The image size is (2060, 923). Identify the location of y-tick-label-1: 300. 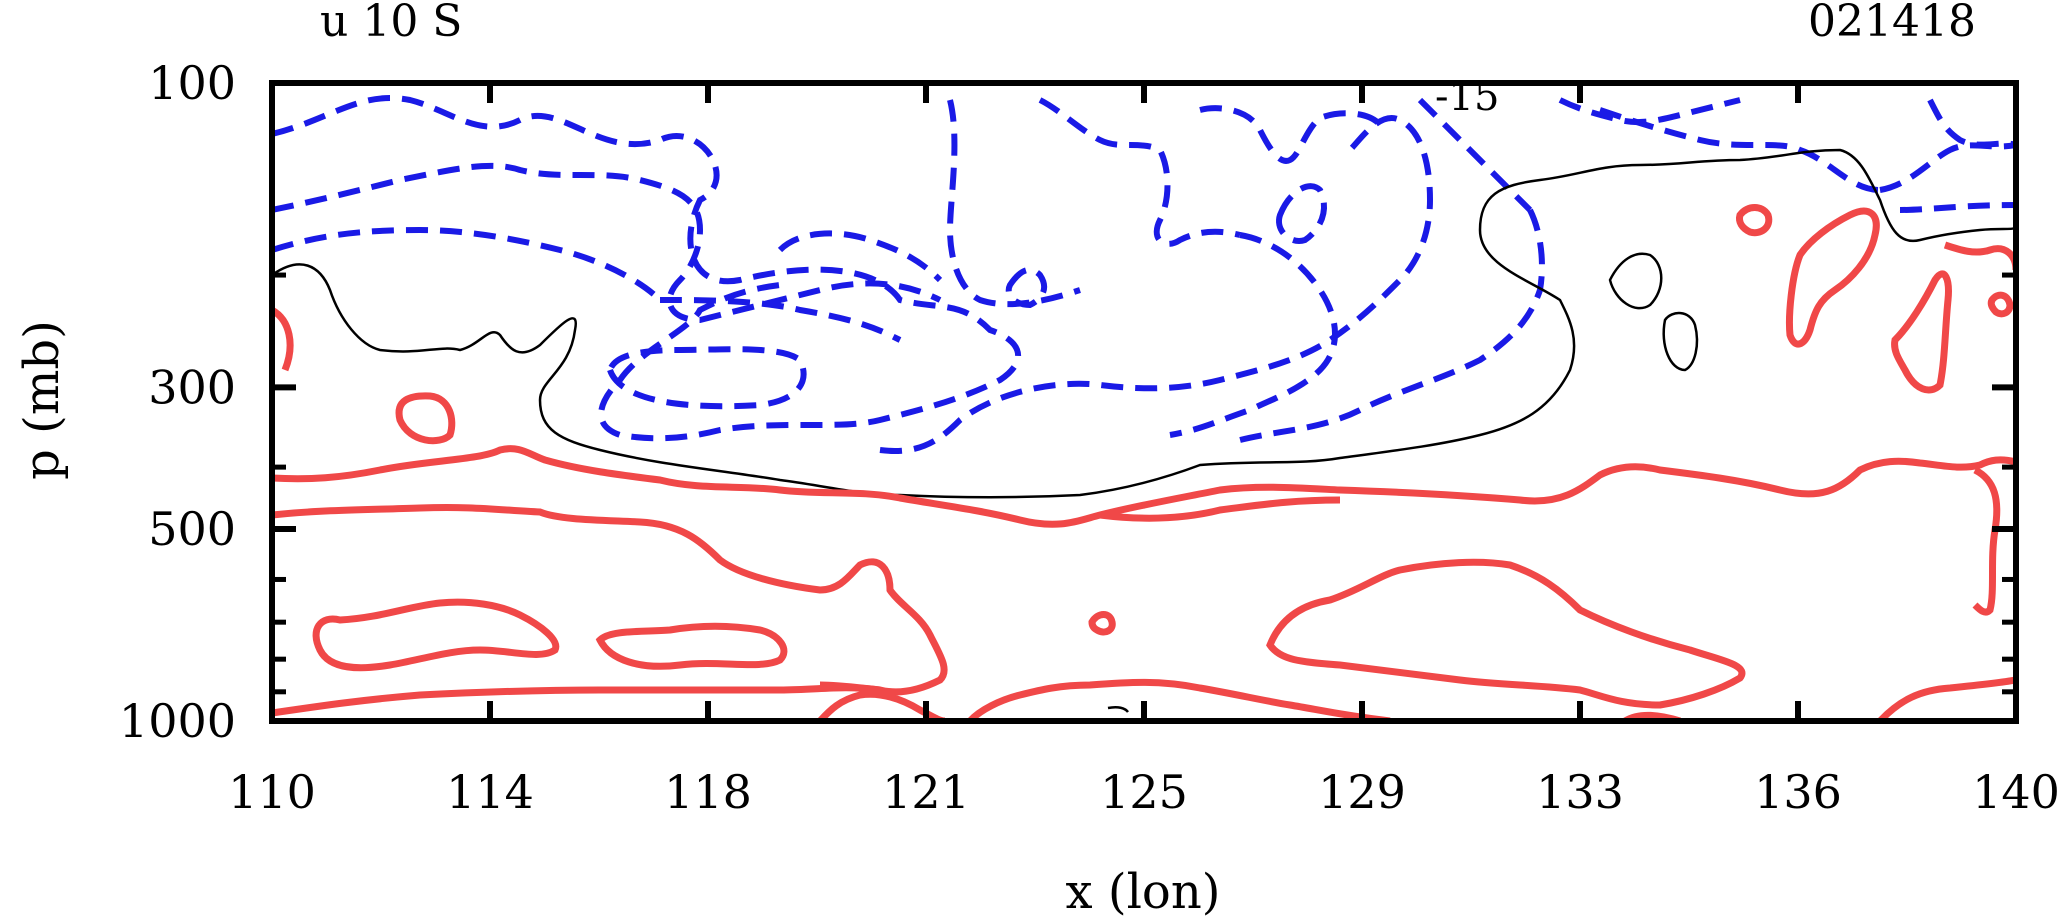
(192, 387).